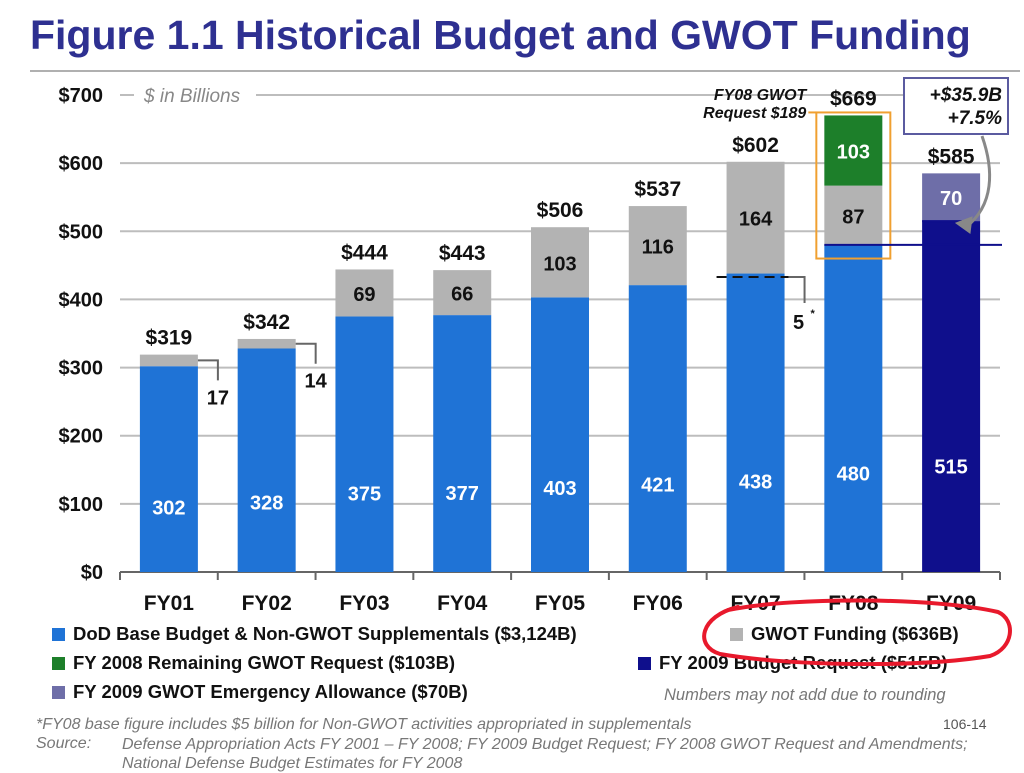 Image resolution: width=1024 pixels, height=773 pixels. Describe the element at coordinates (965, 724) in the screenshot. I see `slide-number: 106-14` at that location.